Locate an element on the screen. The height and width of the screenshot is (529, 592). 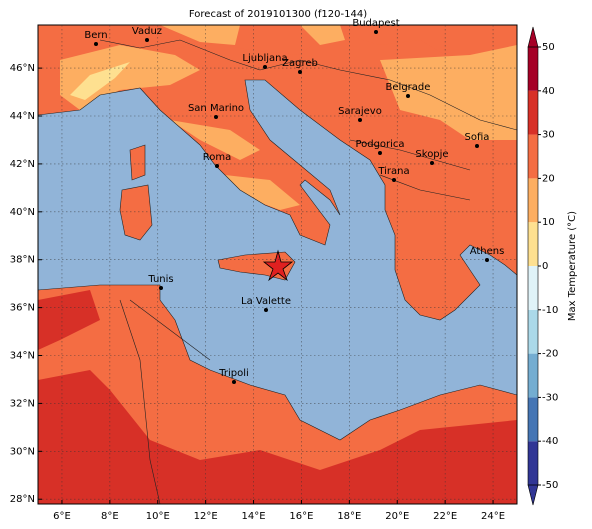
x-tick-label: 14°E is located at coordinates (254, 516).